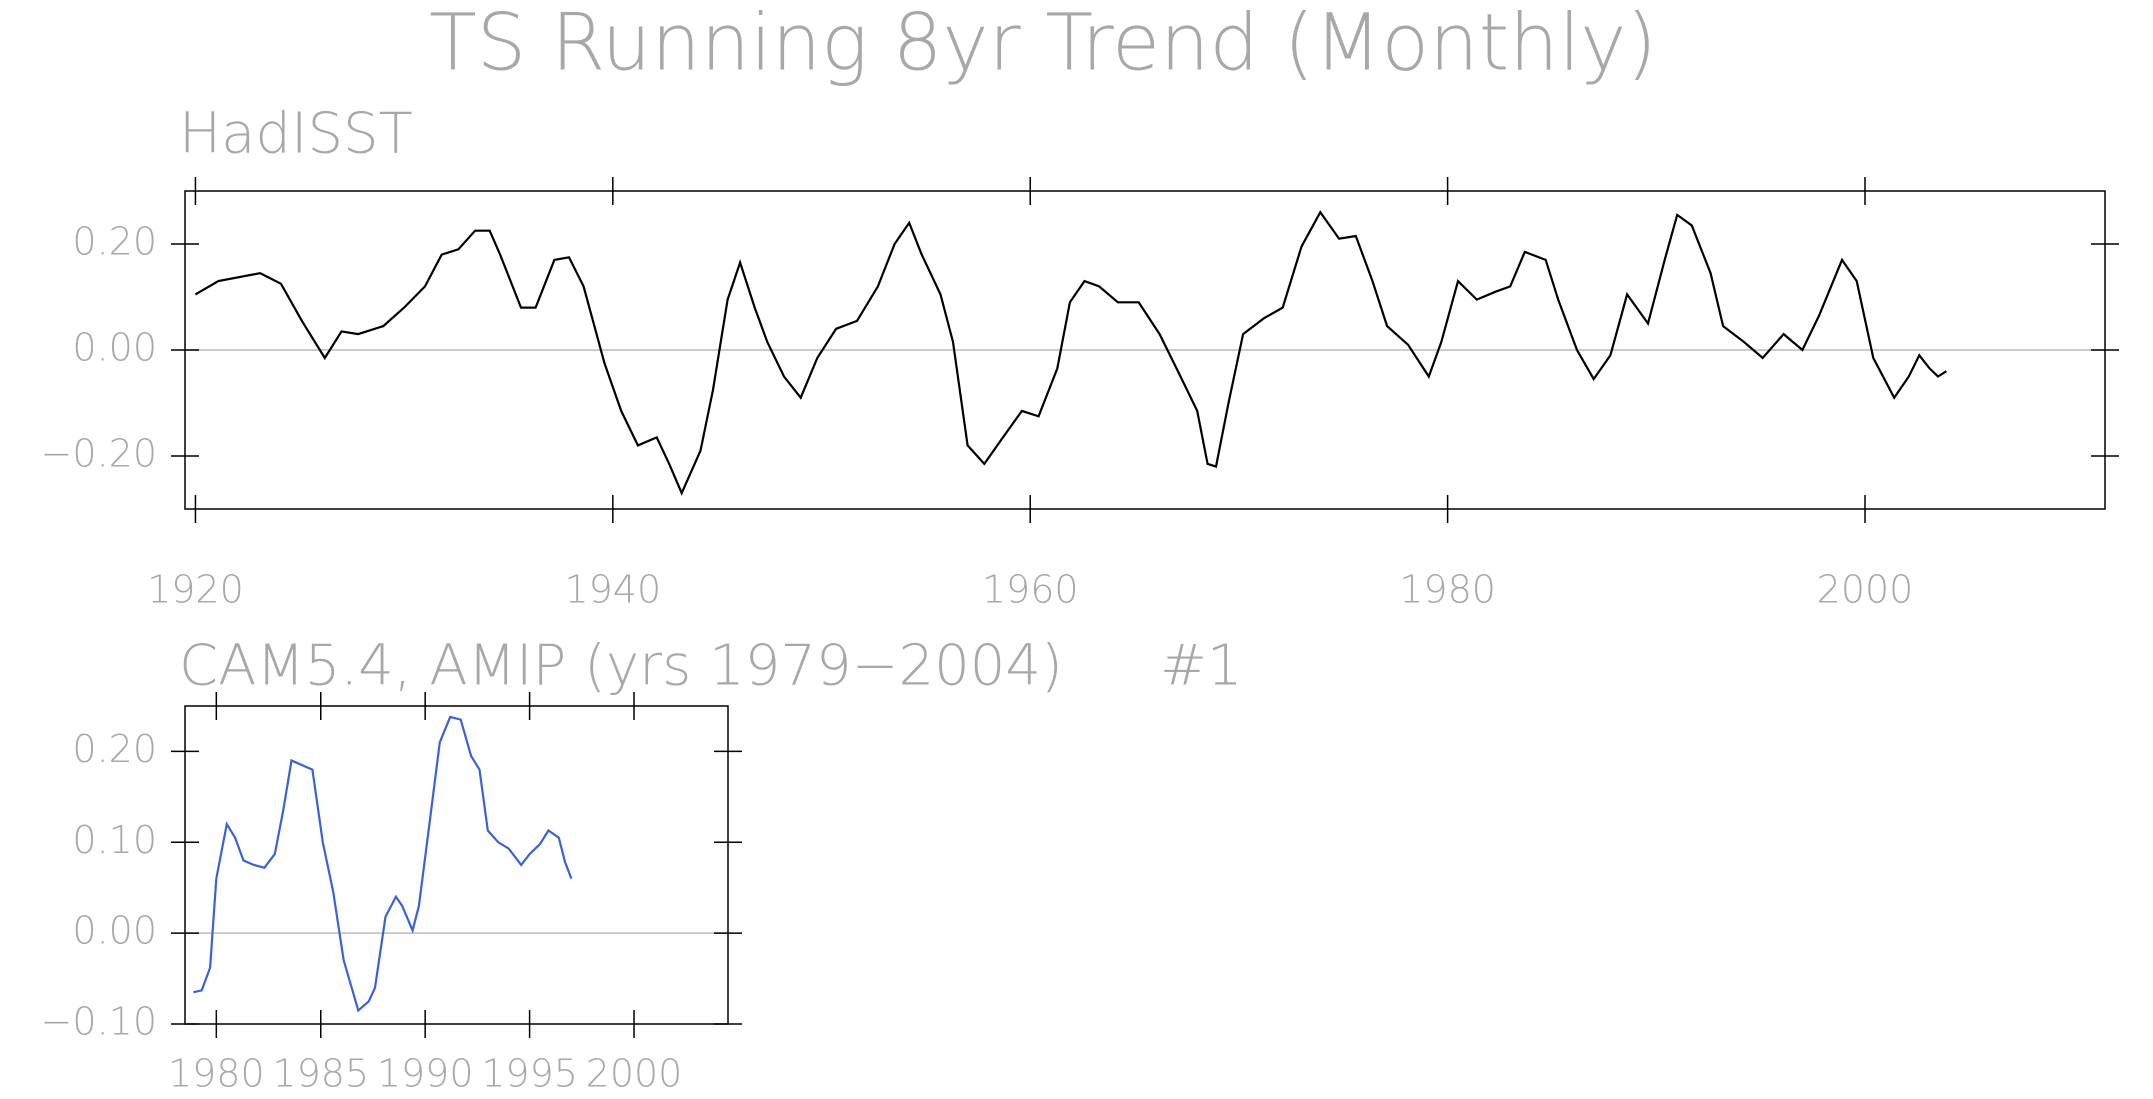 The height and width of the screenshot is (1099, 2153). Describe the element at coordinates (1201, 665) in the screenshot. I see `chart-note: #1` at that location.